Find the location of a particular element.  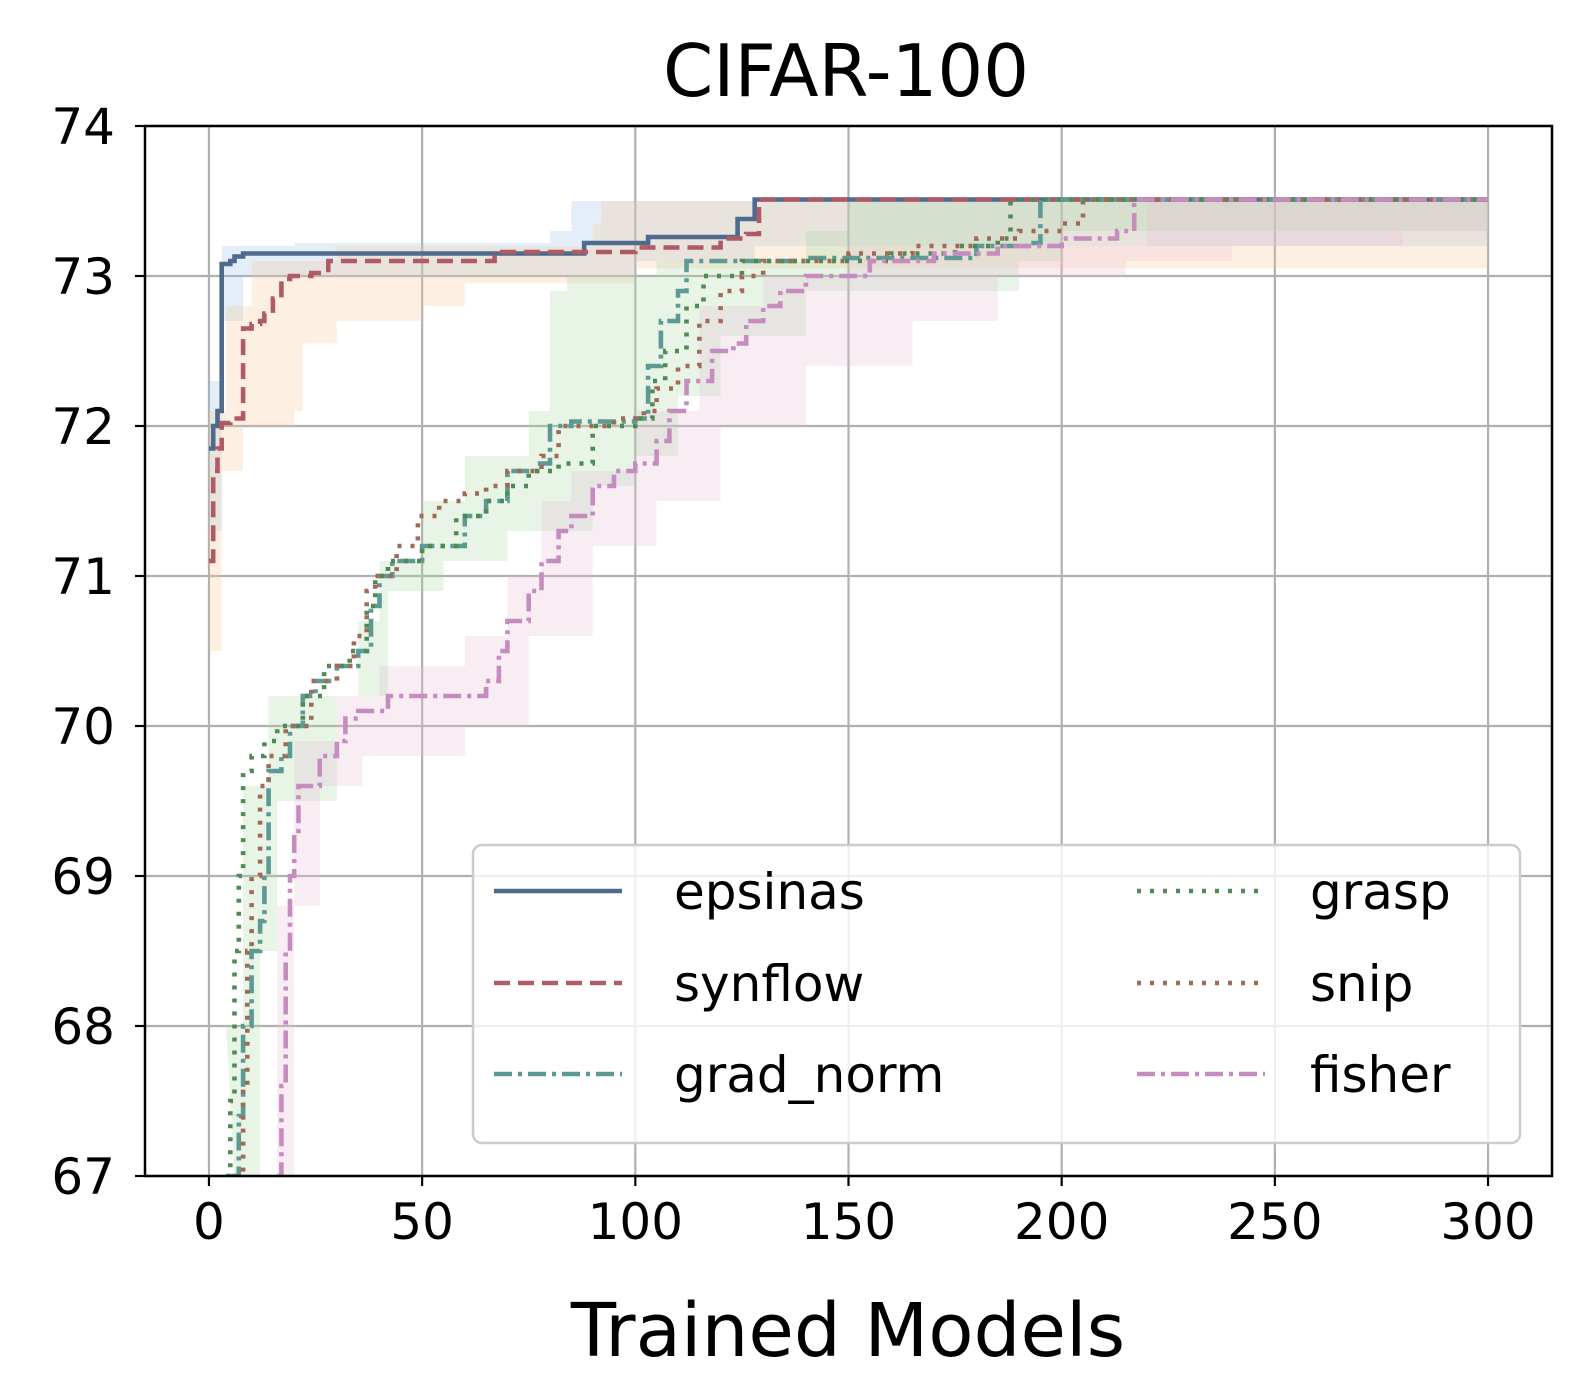

legend: epsinas synflow grad_norm grasp snip fisher is located at coordinates (996, 994).